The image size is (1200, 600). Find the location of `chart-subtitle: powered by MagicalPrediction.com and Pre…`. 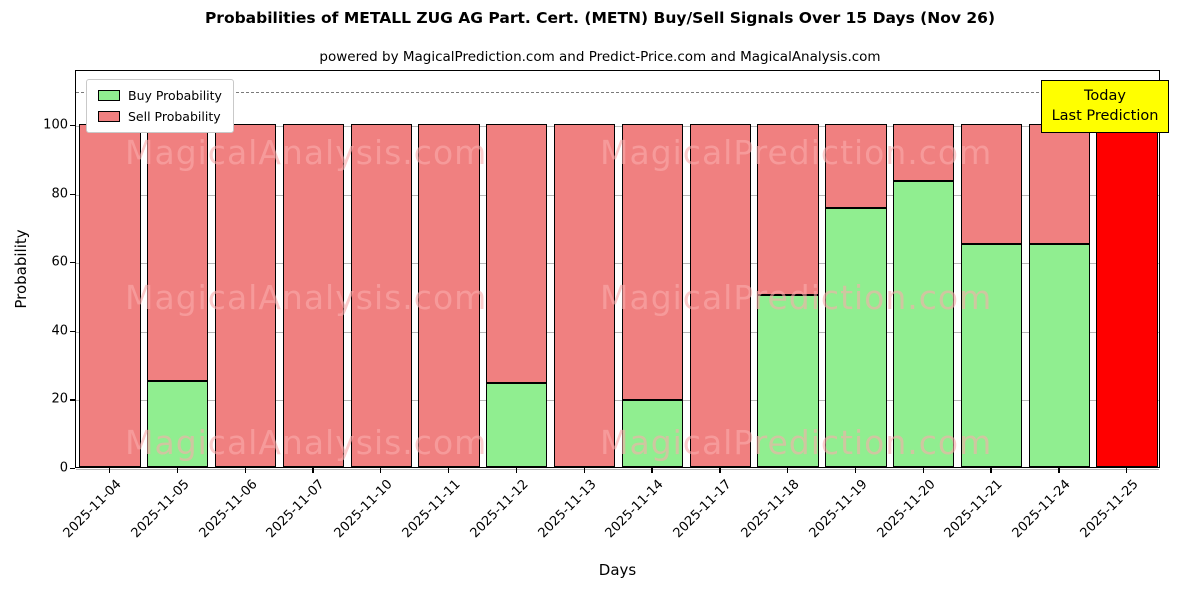

chart-subtitle: powered by MagicalPrediction.com and Pre… is located at coordinates (600, 57).